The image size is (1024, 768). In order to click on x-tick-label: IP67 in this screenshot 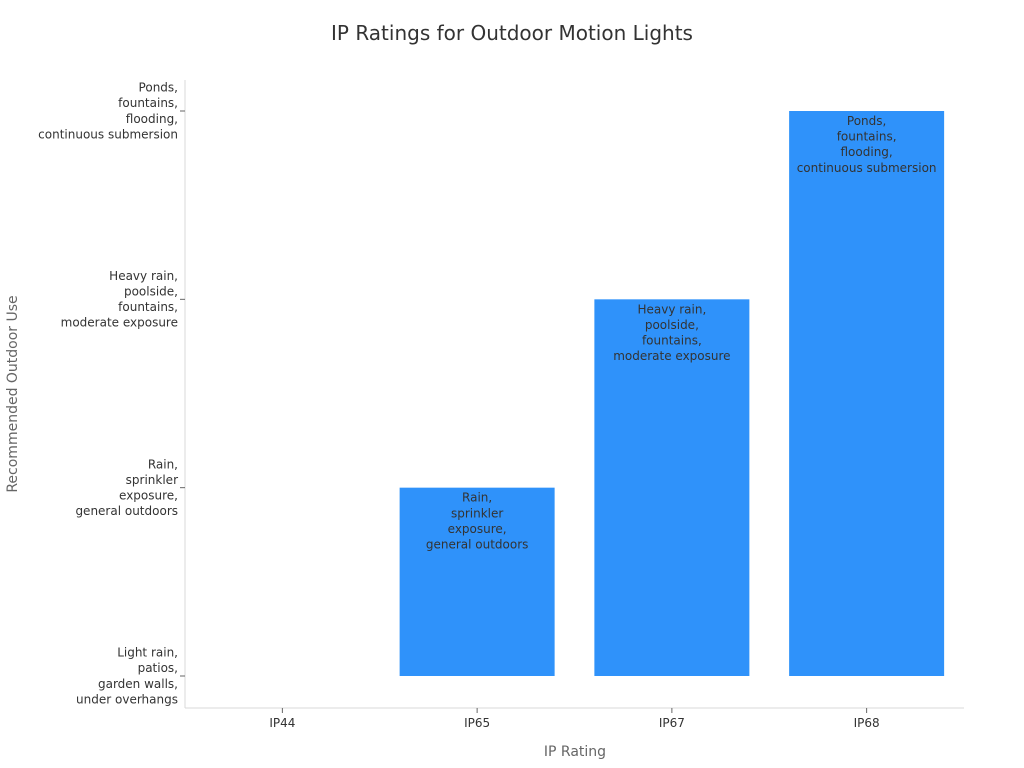, I will do `click(672, 723)`.